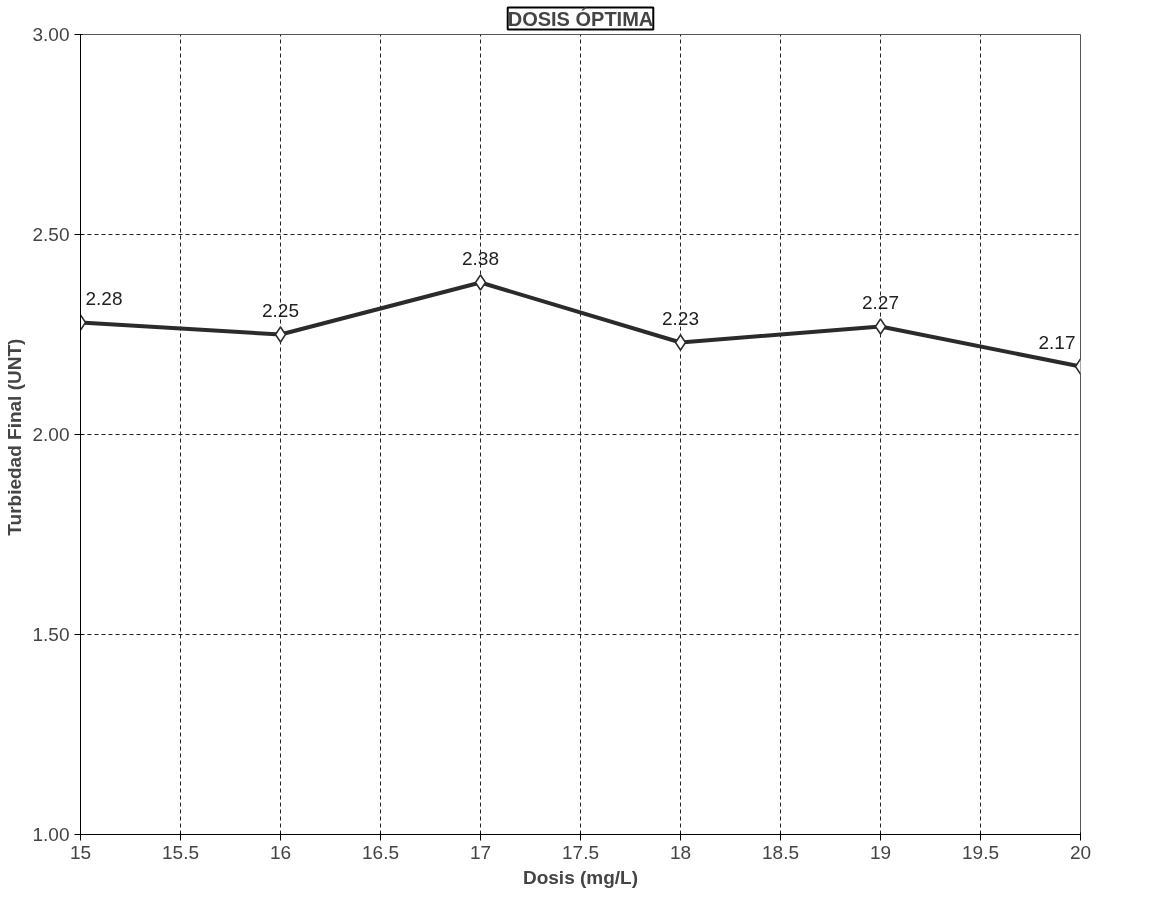  Describe the element at coordinates (51, 434) in the screenshot. I see `y-tick-label: 2.00` at that location.